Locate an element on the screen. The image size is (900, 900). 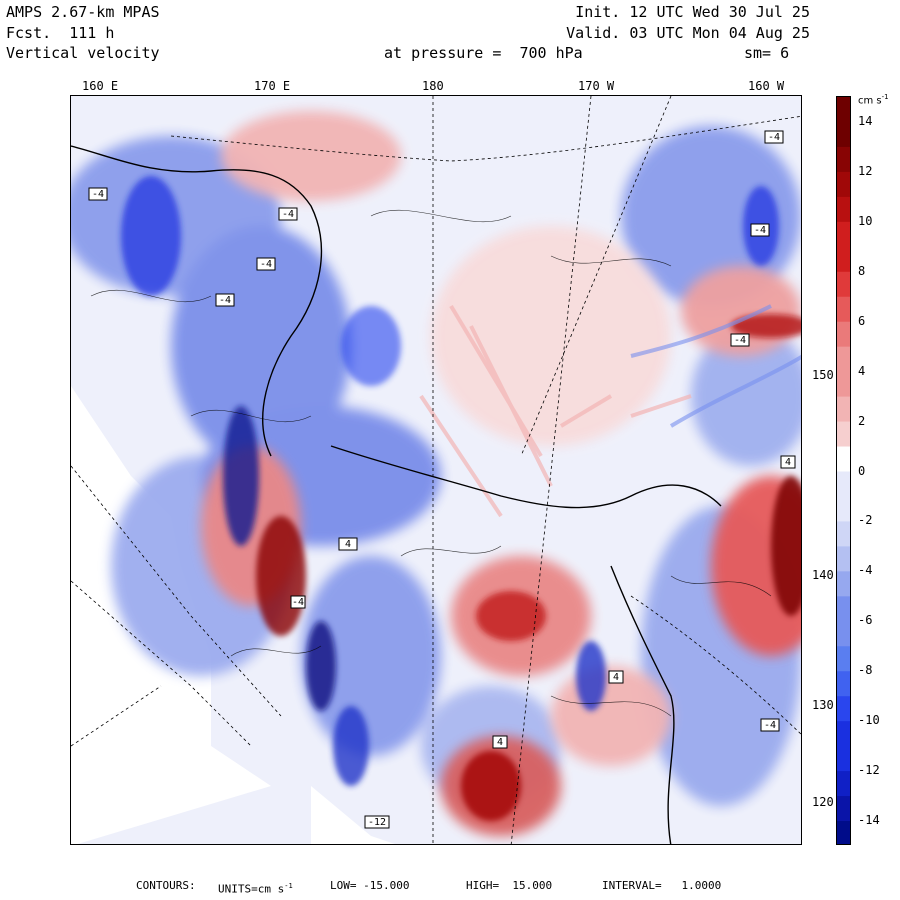
smoothing-value: sm= 6 is located at coordinates (767, 53).